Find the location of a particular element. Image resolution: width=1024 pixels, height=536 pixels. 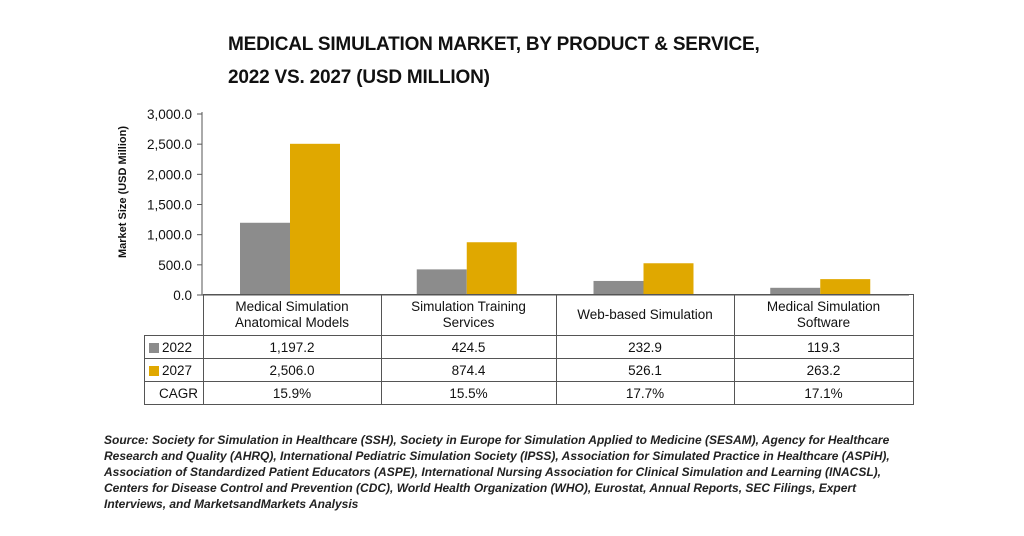

cagr-label: CAGR is located at coordinates (174, 393).